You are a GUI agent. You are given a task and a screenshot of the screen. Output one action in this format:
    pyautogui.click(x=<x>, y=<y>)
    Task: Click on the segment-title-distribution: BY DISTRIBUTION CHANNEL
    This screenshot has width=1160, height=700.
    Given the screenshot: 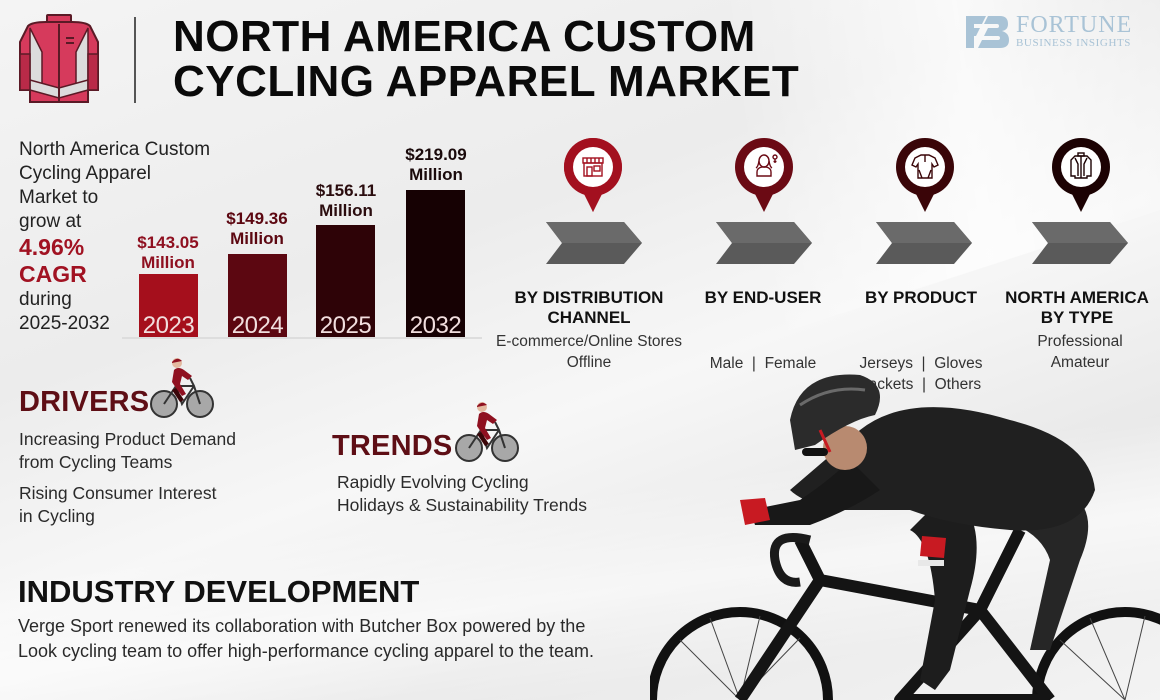 What is the action you would take?
    pyautogui.click(x=589, y=307)
    